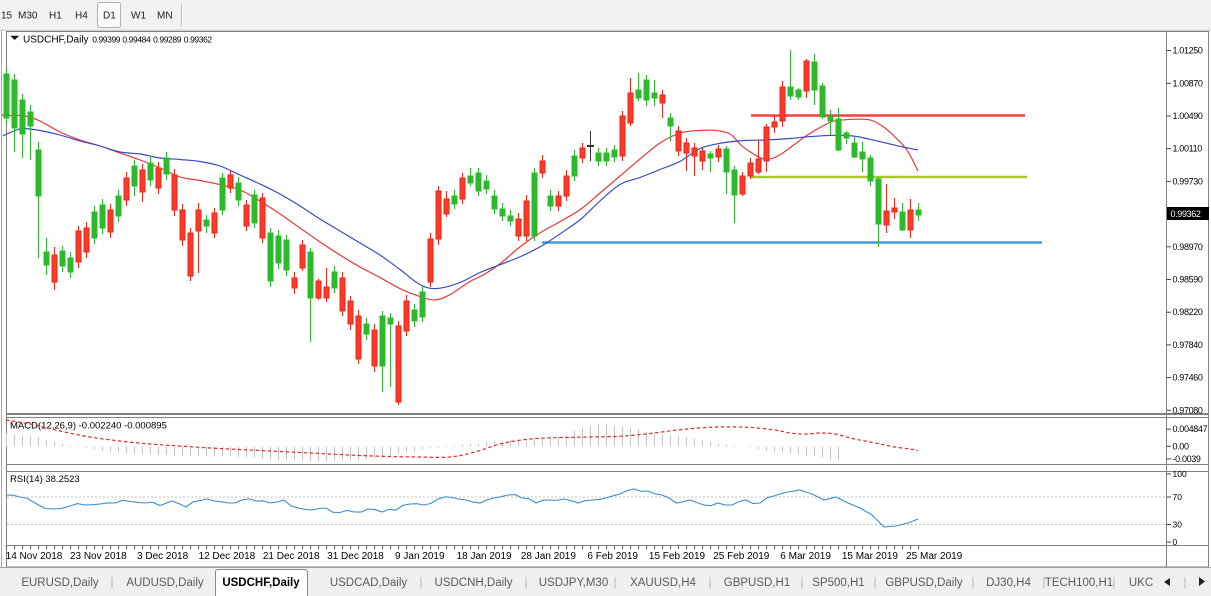  Describe the element at coordinates (1178, 497) in the screenshot. I see `svg-text: 70` at that location.